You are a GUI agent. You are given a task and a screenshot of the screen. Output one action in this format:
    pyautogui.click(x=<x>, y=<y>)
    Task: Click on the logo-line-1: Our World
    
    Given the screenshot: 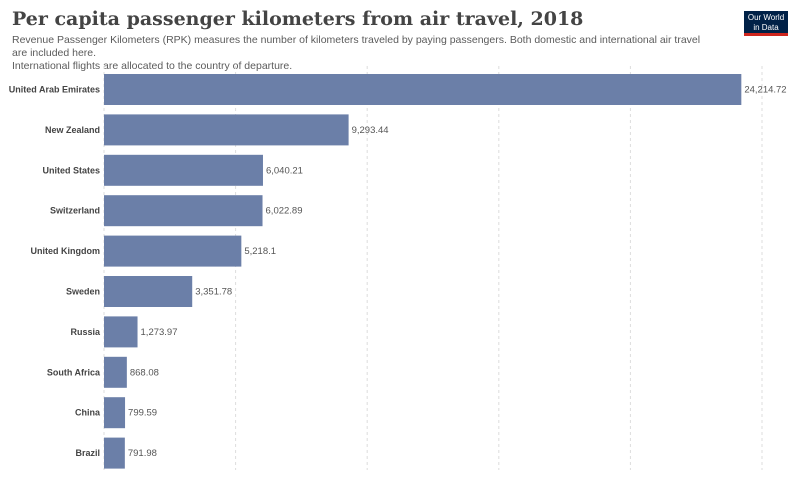 What is the action you would take?
    pyautogui.click(x=766, y=17)
    